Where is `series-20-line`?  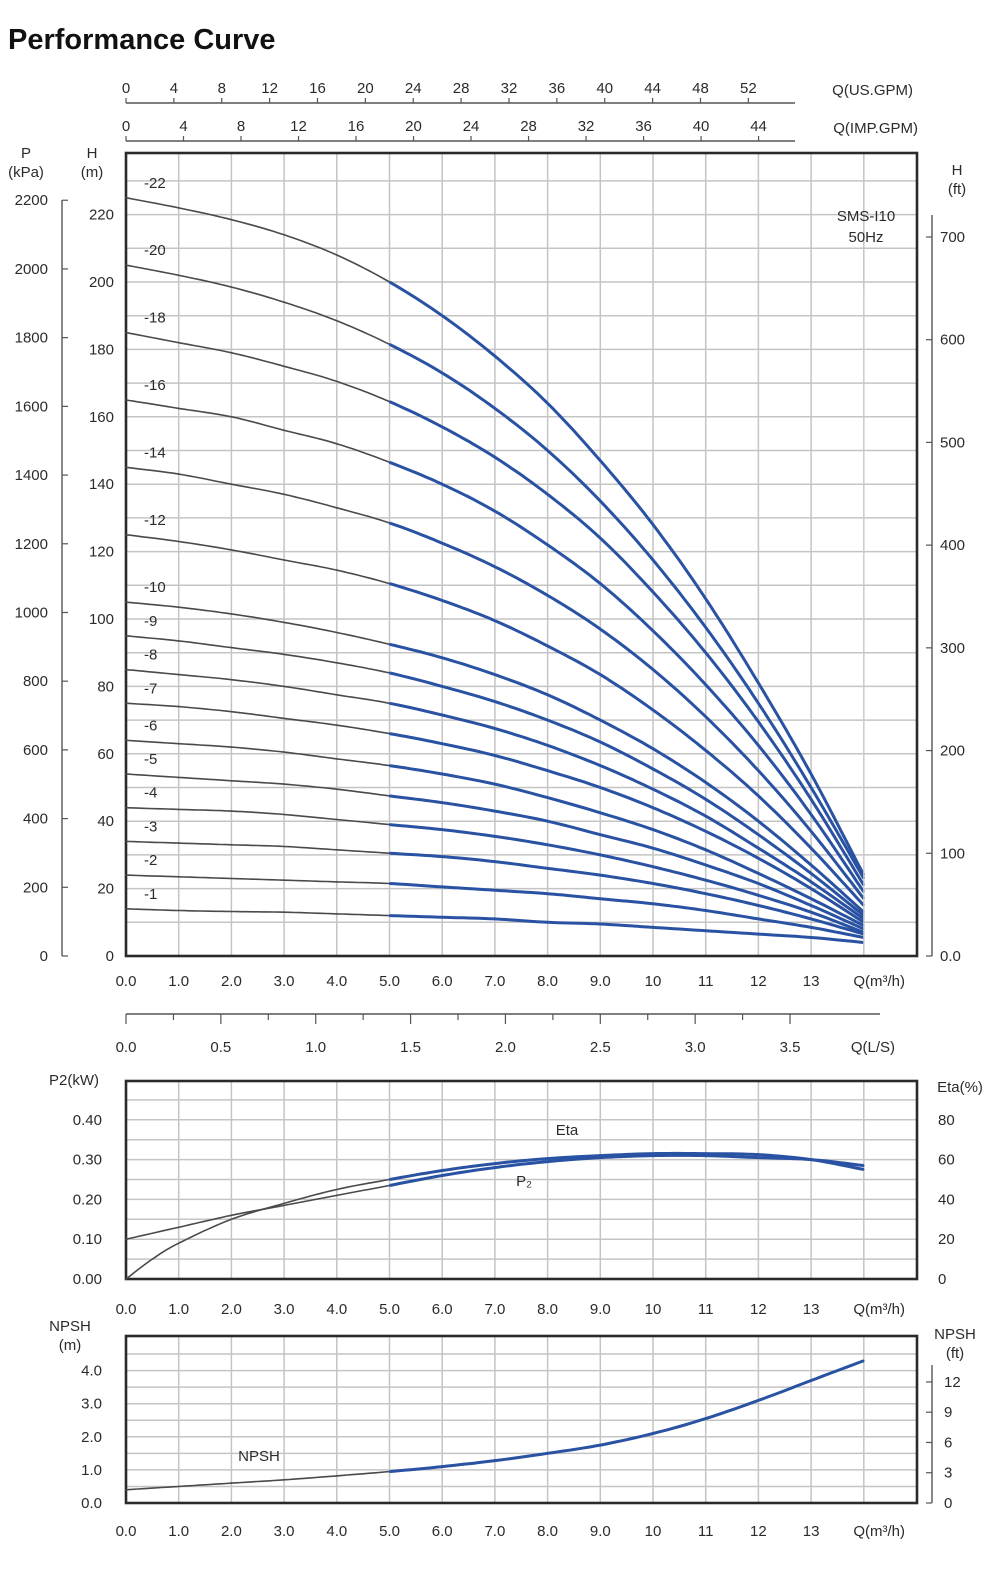 series-20-line is located at coordinates (257, 305).